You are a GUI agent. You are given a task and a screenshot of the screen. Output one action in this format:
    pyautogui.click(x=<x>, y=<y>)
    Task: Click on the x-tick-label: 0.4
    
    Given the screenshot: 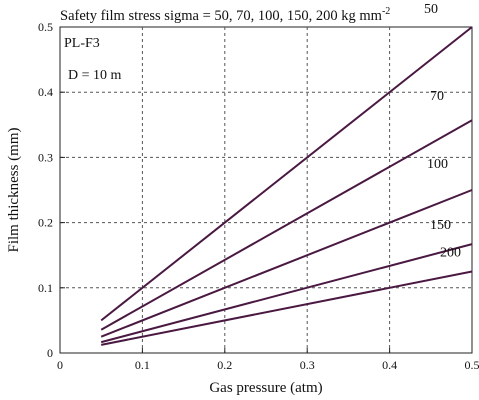 What is the action you would take?
    pyautogui.click(x=389, y=365)
    